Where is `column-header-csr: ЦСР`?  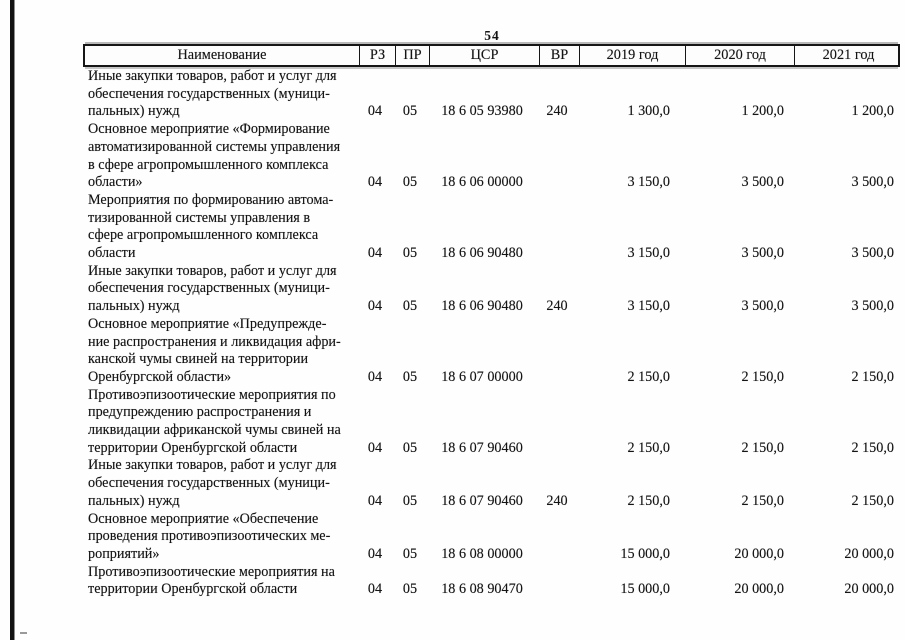
column-header-csr: ЦСР is located at coordinates (484, 55).